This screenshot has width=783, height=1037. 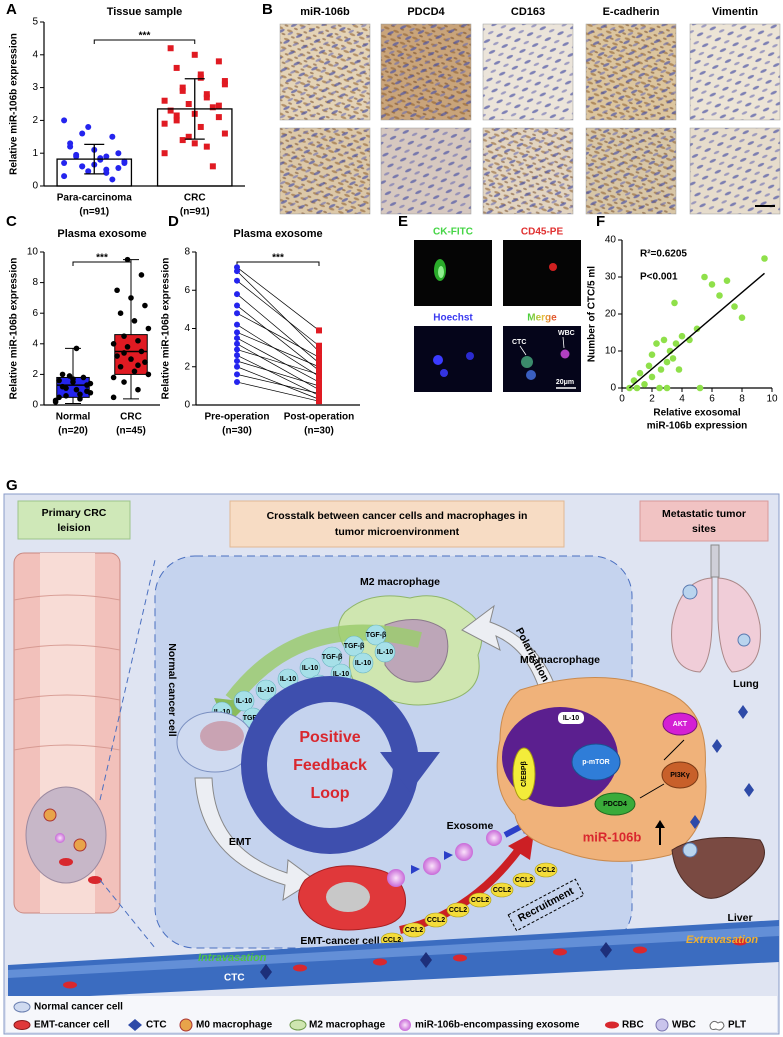 What do you see at coordinates (102, 258) in the screenshot?
I see `significance-label: ***` at bounding box center [102, 258].